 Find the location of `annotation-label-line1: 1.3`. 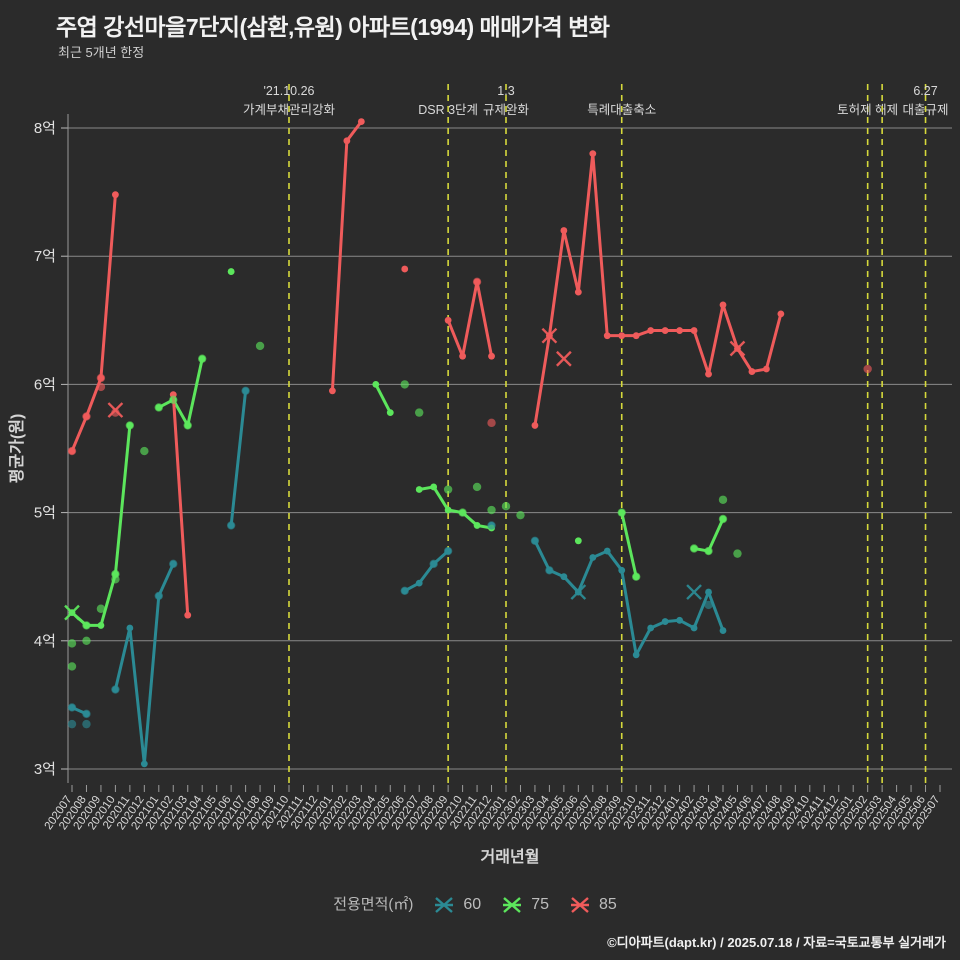

annotation-label-line1: 1.3 is located at coordinates (505, 91).